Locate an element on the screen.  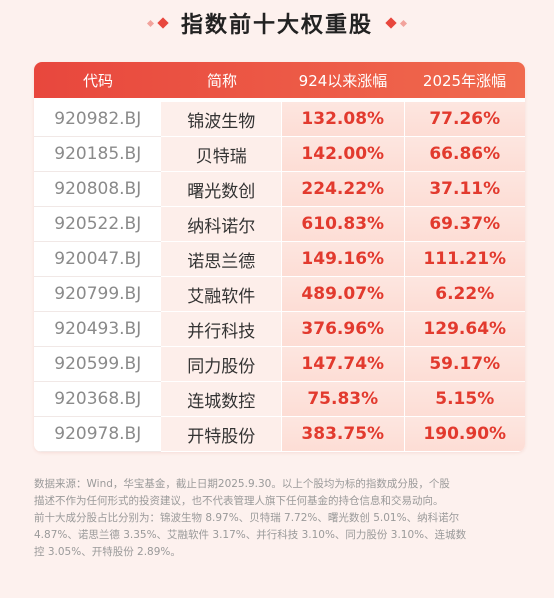
since924-cell: 149.16% is located at coordinates (343, 259).